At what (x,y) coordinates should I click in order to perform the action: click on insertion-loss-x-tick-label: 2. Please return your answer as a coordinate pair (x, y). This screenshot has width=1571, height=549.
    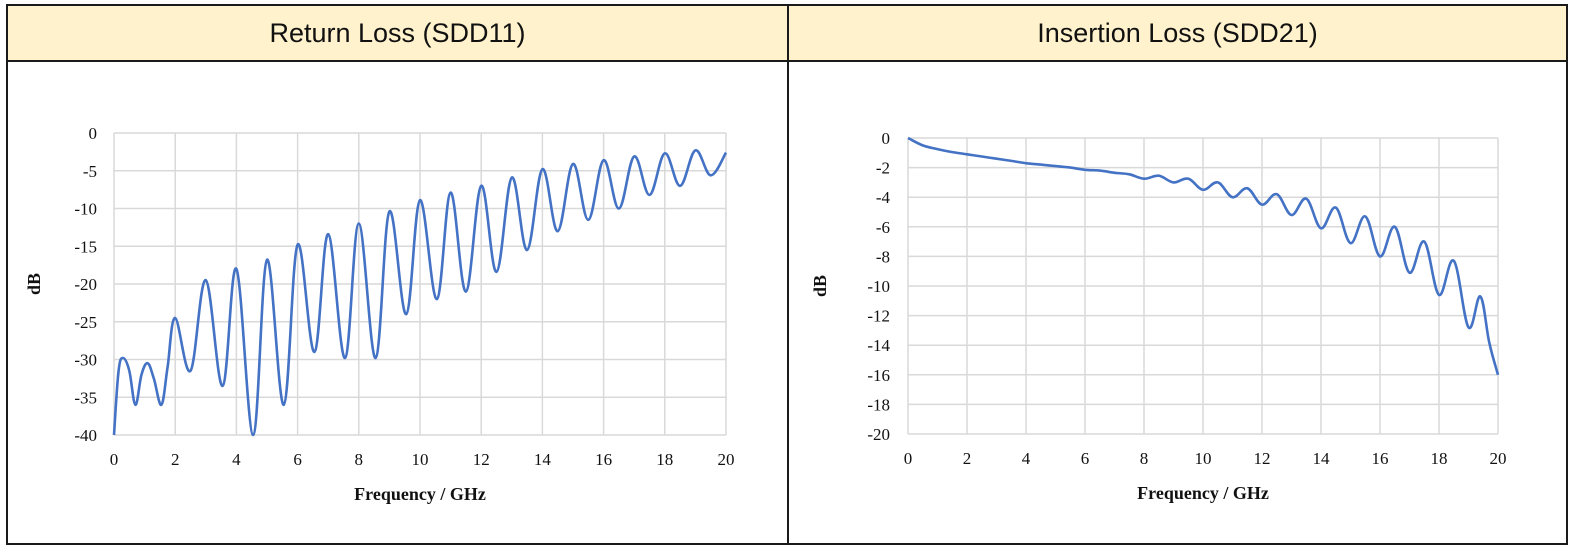
    Looking at the image, I should click on (967, 458).